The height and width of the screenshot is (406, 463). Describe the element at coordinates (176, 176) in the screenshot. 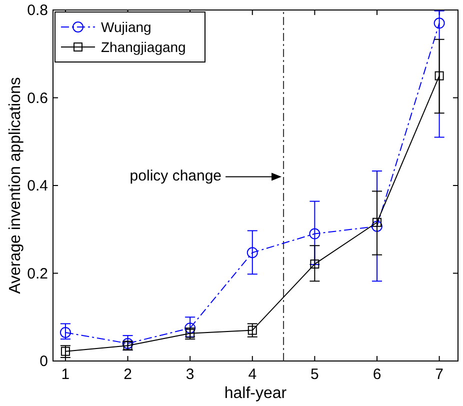

I see `annotation: policy change` at that location.